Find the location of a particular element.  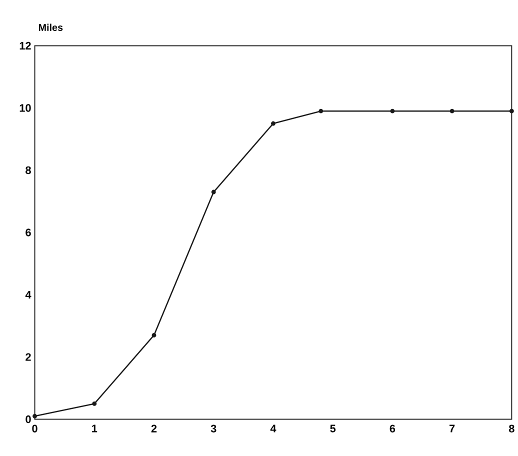

x-tick-label: 5 is located at coordinates (333, 428).